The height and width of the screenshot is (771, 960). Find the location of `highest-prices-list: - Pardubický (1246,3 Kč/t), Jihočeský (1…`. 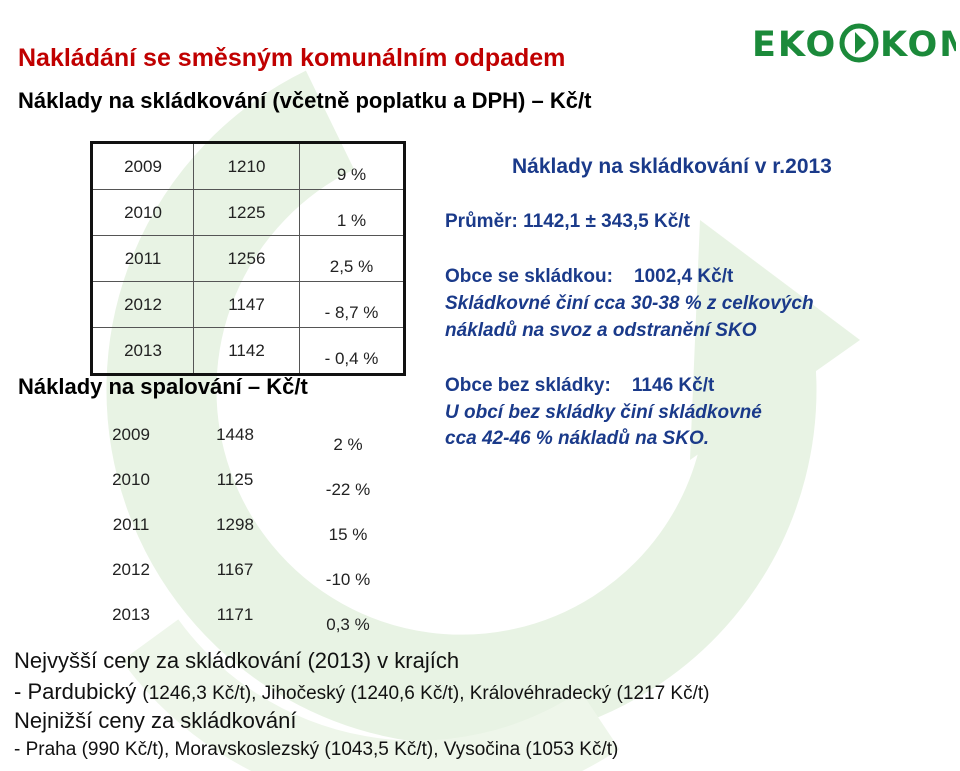

highest-prices-list: - Pardubický (1246,3 Kč/t), Jihočeský (1… is located at coordinates (362, 692).